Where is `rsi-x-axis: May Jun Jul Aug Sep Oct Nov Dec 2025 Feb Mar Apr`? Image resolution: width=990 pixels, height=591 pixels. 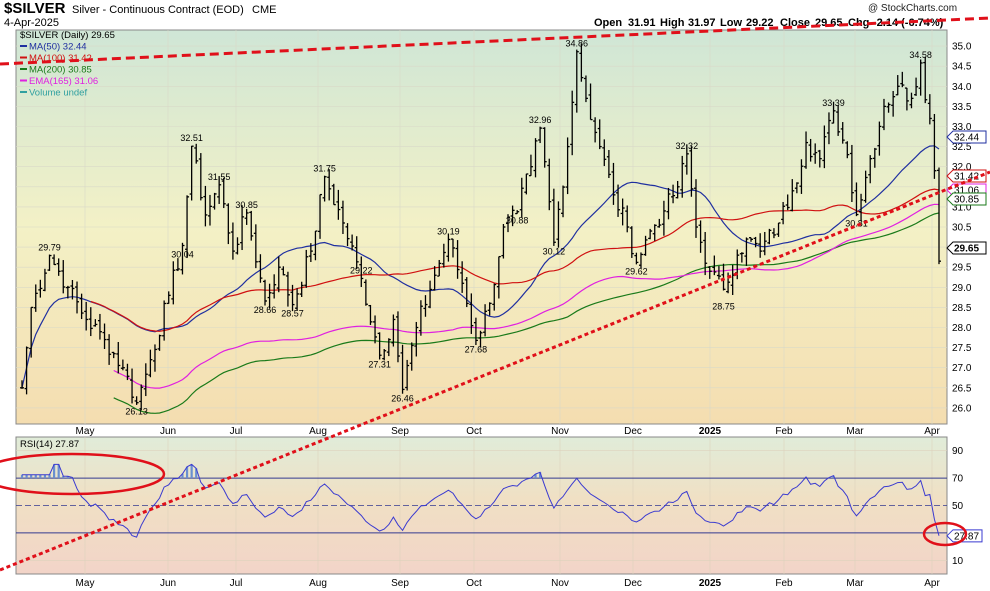
rsi-x-axis: May Jun Jul Aug Sep Oct Nov Dec 2025 Feb Mar Apr is located at coordinates (508, 583).